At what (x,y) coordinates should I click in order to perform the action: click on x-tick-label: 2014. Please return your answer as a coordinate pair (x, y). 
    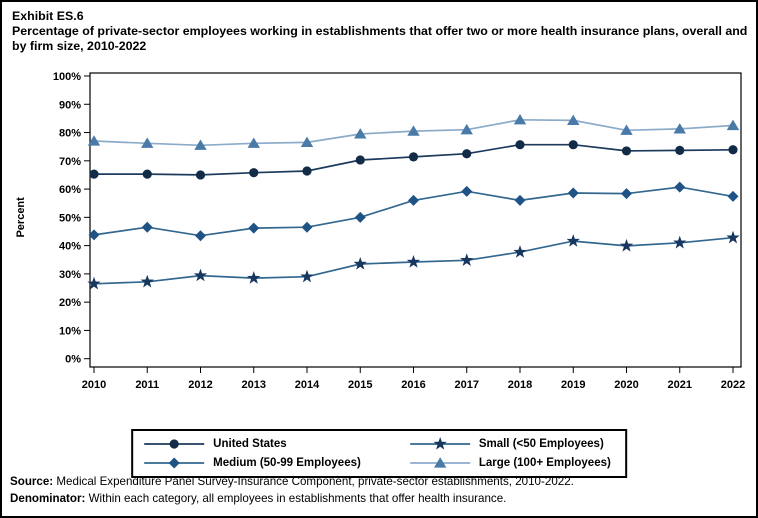
    Looking at the image, I should click on (307, 385).